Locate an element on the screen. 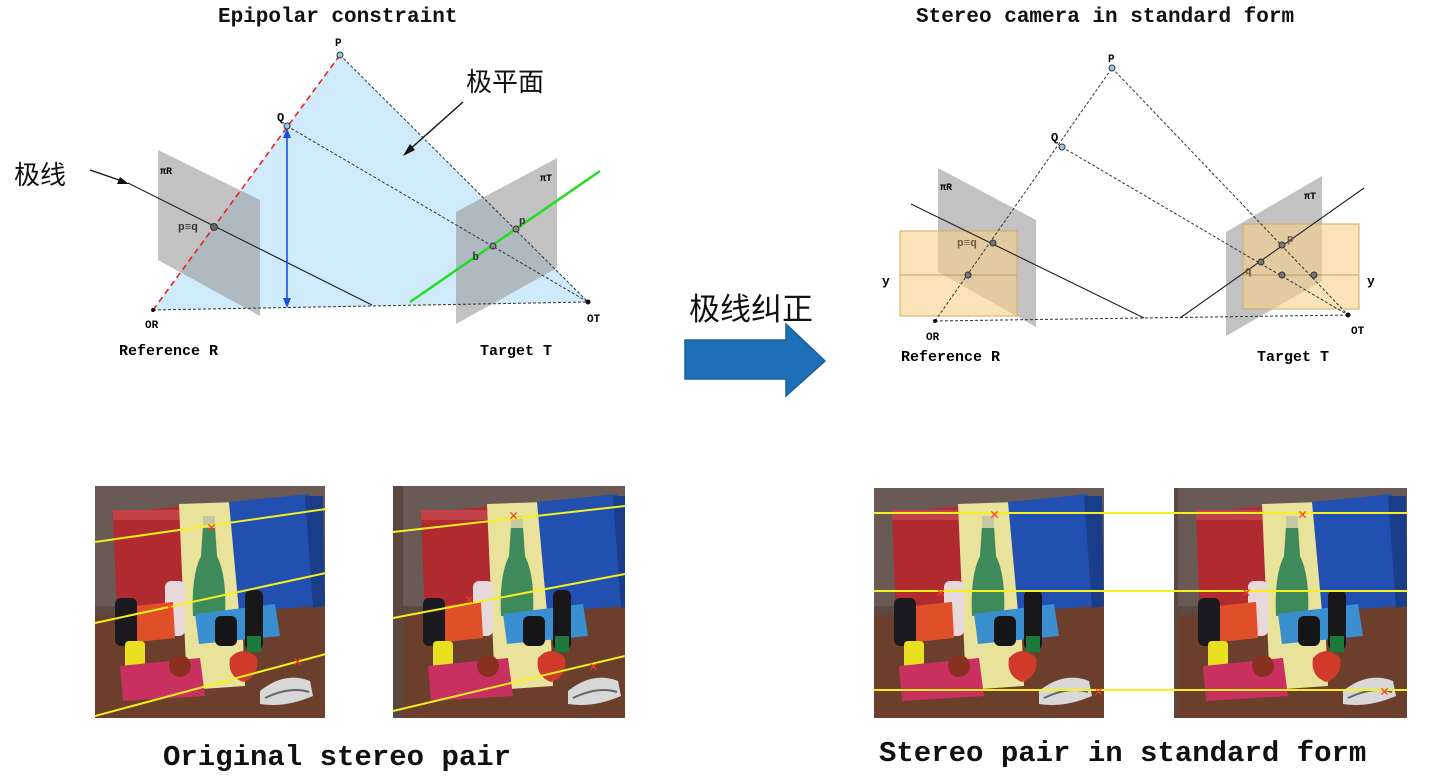 The image size is (1431, 779). original-left-image: ✕ ✕ ✕ is located at coordinates (210, 602).